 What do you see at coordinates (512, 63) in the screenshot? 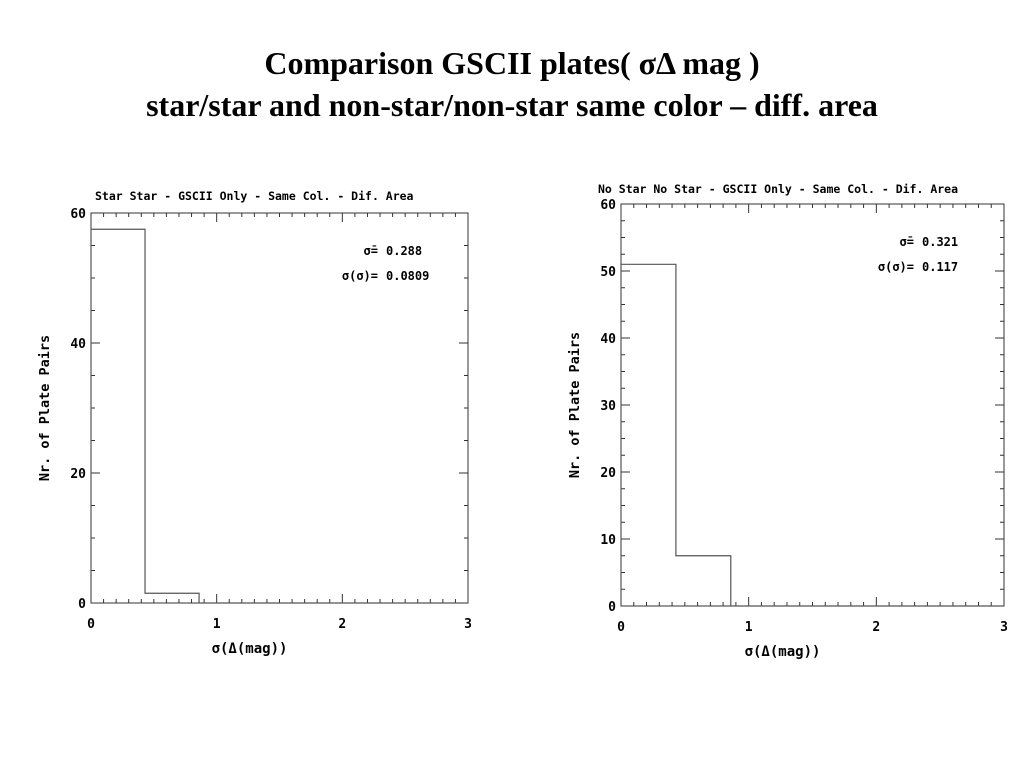
I see `slide-title-line-1: Comparison GSCII plates( σΔ mag )` at bounding box center [512, 63].